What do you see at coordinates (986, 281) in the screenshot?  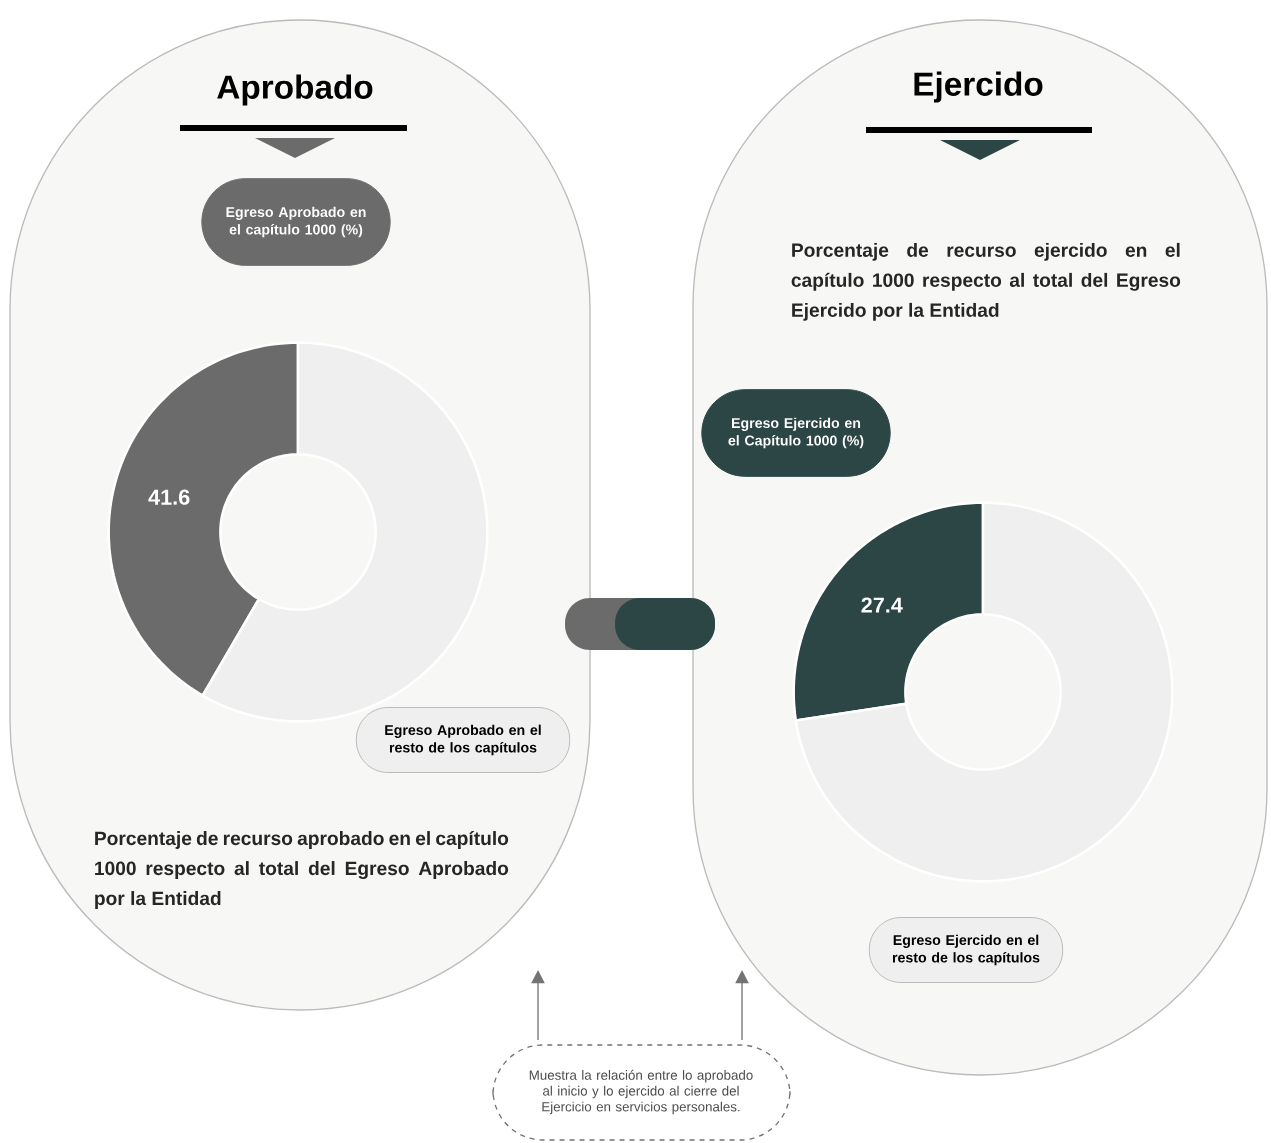 I see `text: Porcentaje de recurso ejercido en el capítulo 1000 respecto al total del Egreso Ejercido por la Entidad` at bounding box center [986, 281].